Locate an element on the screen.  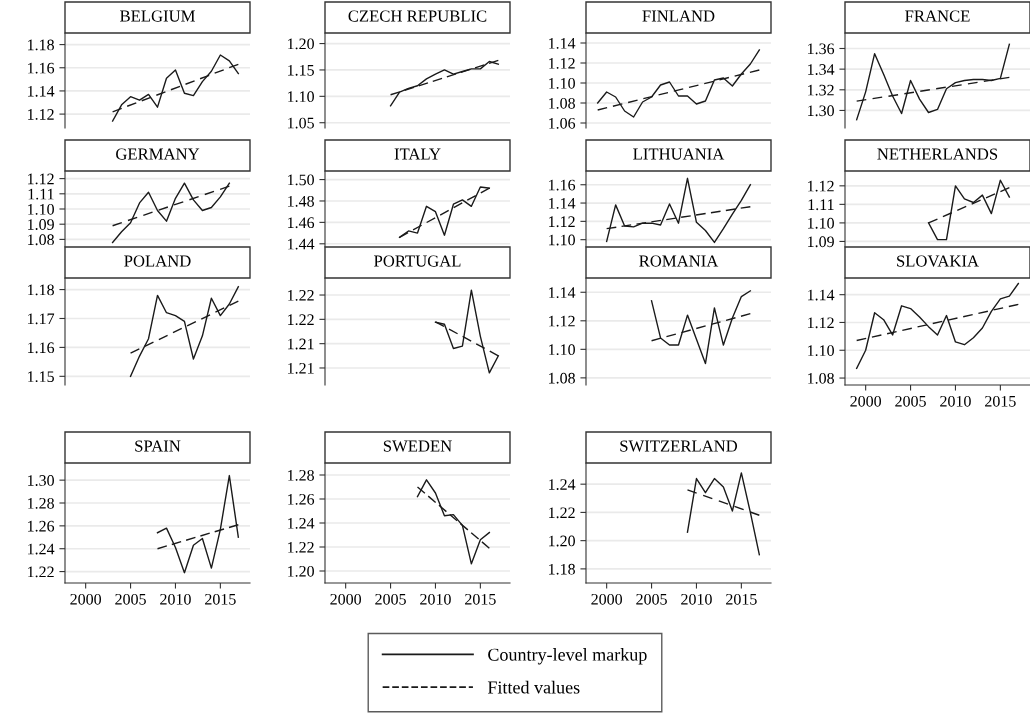
chart-title: POLAND is located at coordinates (157, 261).